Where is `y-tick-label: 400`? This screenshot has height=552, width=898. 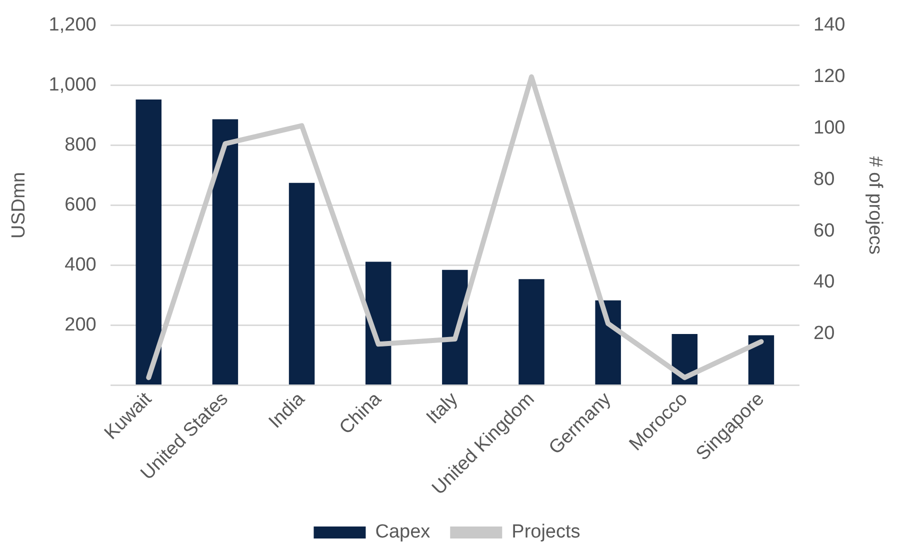 y-tick-label: 400 is located at coordinates (80, 265).